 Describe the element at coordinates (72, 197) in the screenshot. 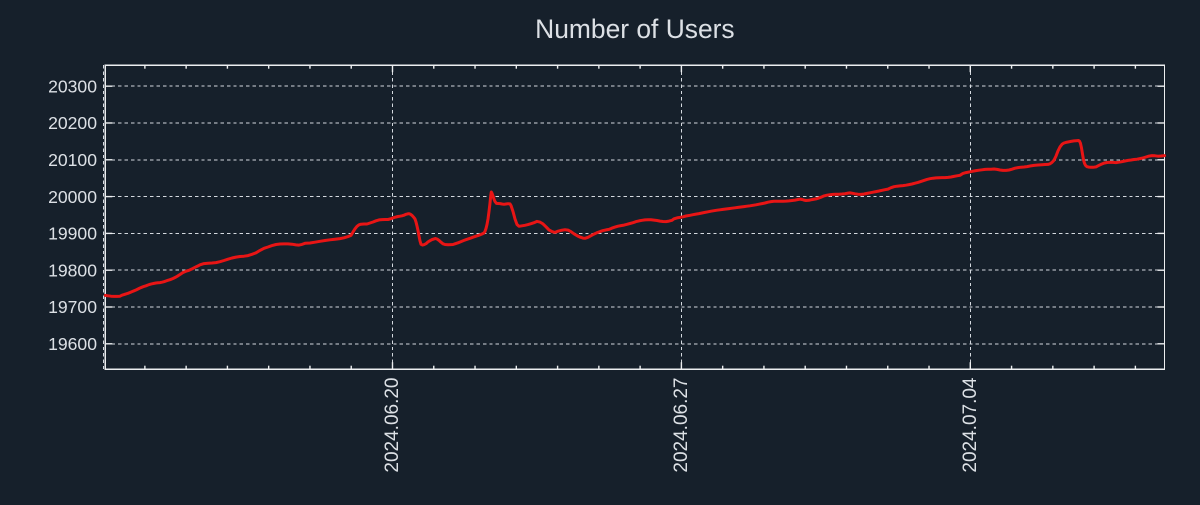

I see `y-tick-label: 20000` at that location.